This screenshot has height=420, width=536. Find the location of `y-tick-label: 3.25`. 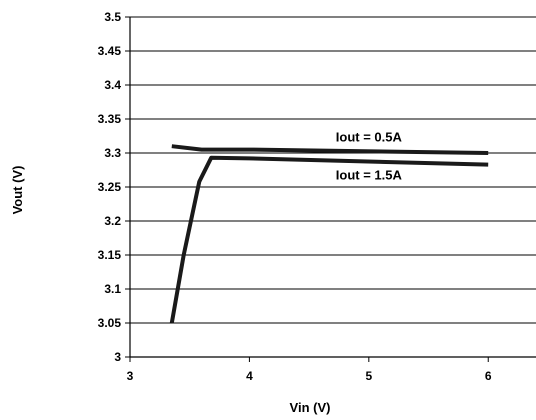

y-tick-label: 3.25 is located at coordinates (110, 187).